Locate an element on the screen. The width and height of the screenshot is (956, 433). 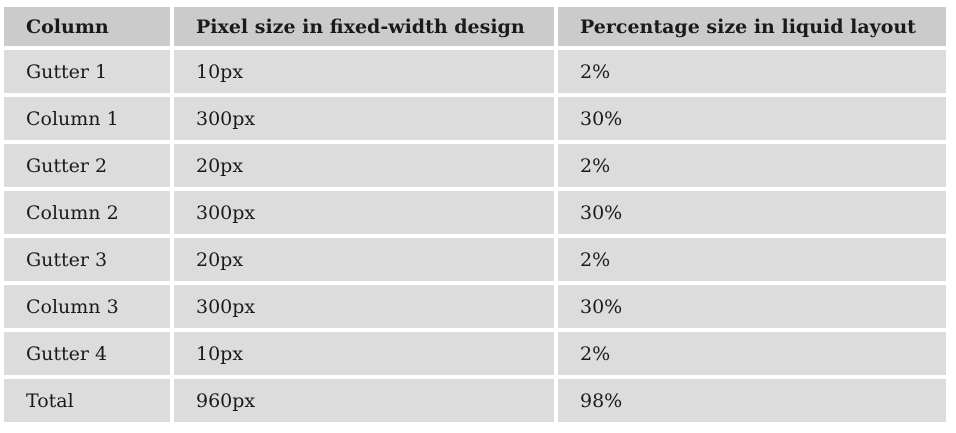
cell-column-name: Column 3 is located at coordinates (87, 306).